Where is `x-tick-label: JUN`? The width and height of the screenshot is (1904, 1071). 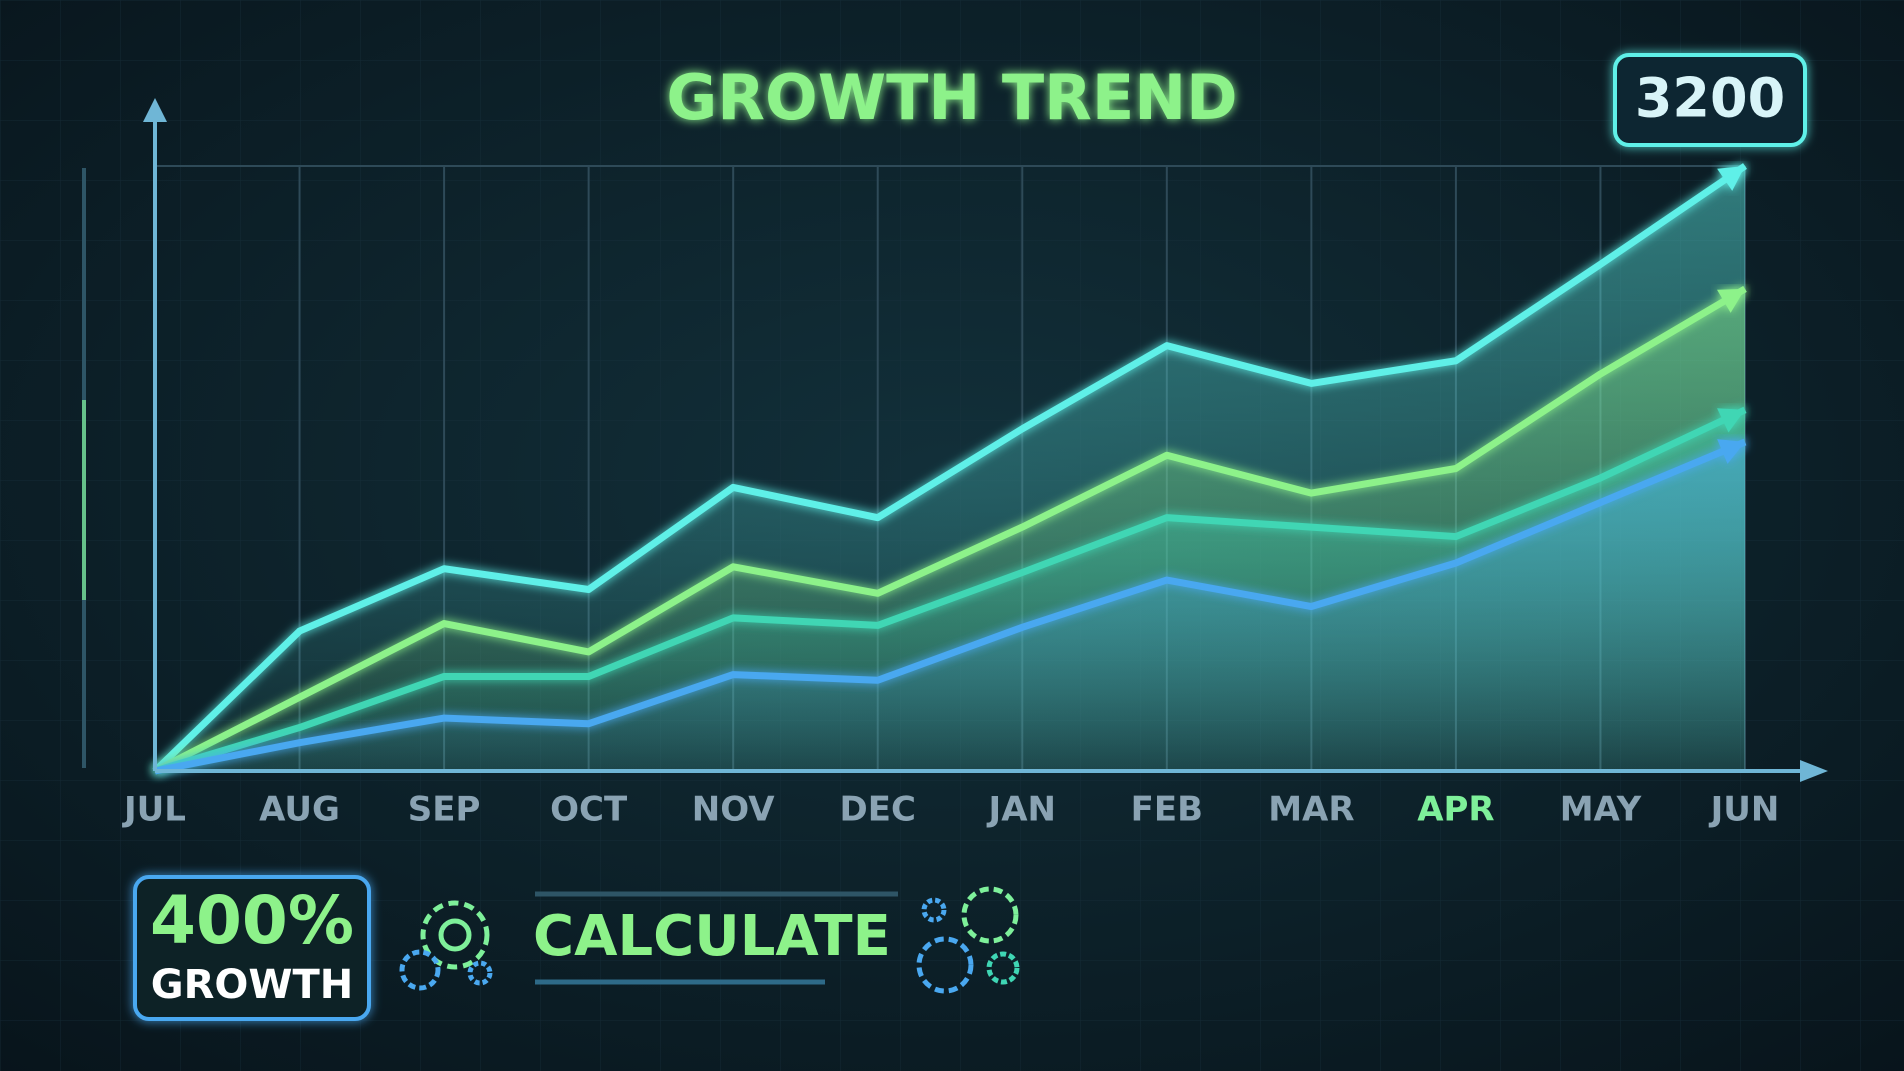 x-tick-label: JUN is located at coordinates (1744, 810).